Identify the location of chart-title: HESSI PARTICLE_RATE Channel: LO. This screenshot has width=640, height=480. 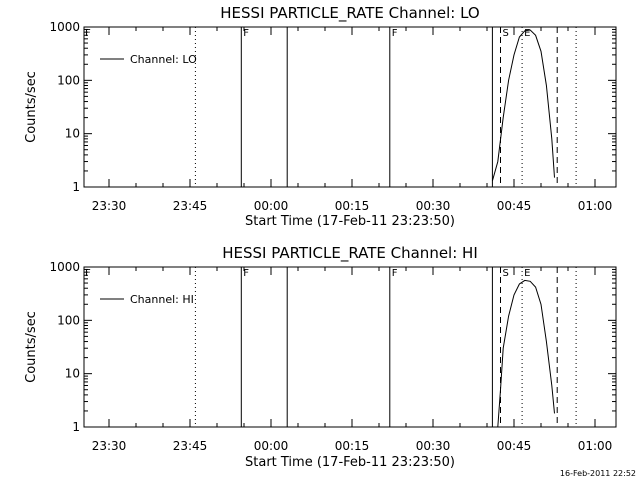
(349, 13).